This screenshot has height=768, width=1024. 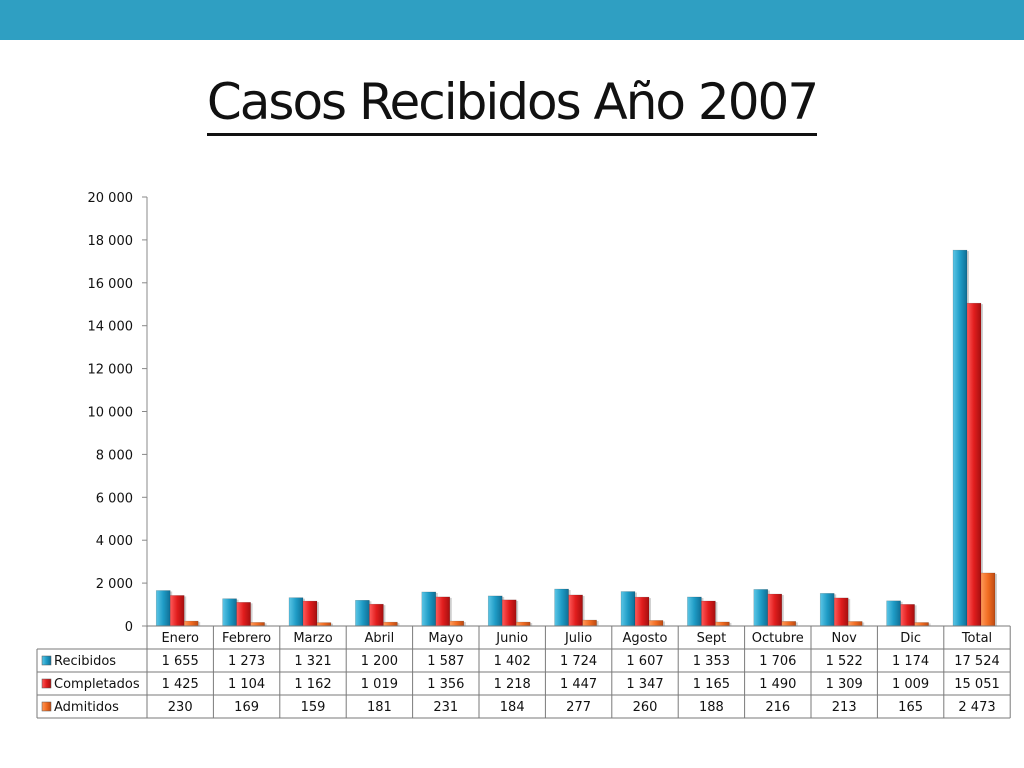 I want to click on slide-title-wrap: Casos Recibidos Año 2007, so click(x=512, y=102).